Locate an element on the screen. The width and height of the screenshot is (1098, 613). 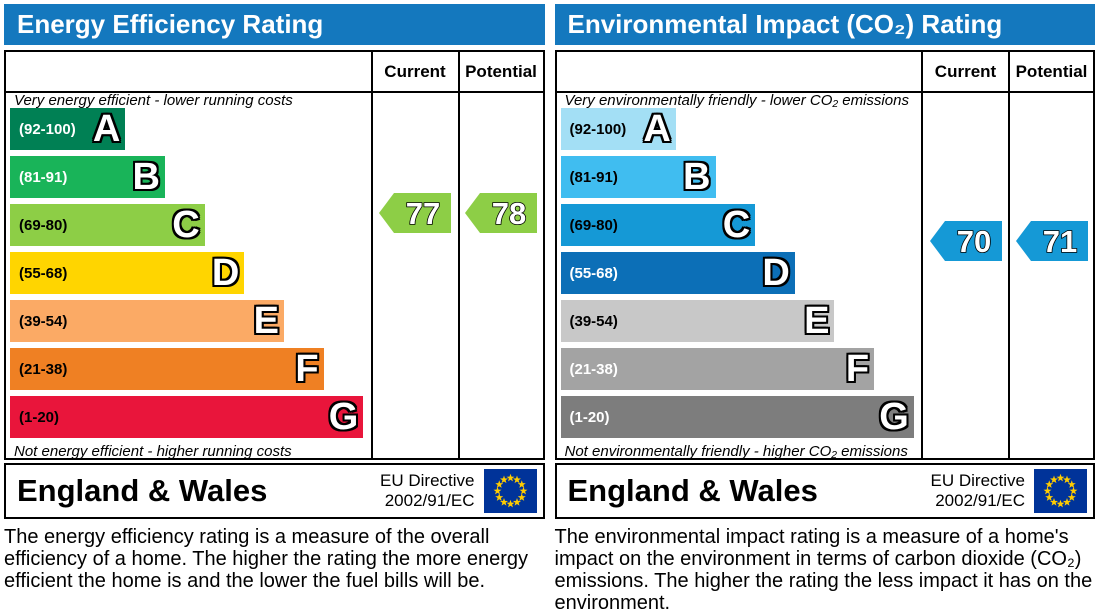
current-rating-arrow: 77 is located at coordinates (415, 213).